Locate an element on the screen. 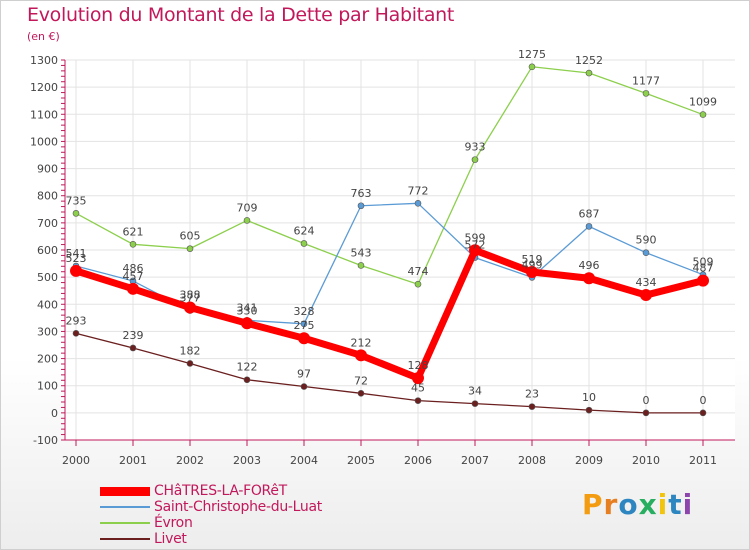 The image size is (750, 550). data-label: 377 is located at coordinates (190, 298).